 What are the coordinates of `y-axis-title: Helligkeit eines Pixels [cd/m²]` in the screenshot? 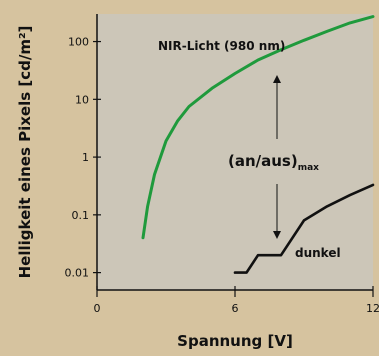 It's located at (25, 152).